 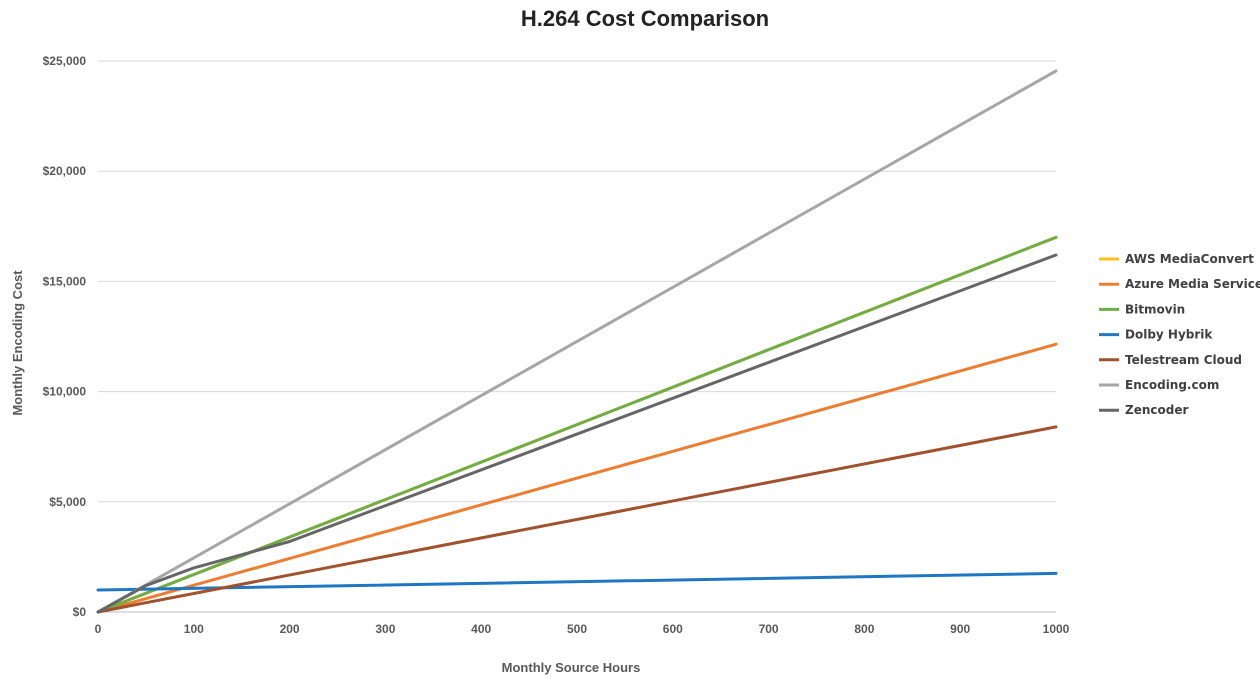 I want to click on legend-label: Bitmovin, so click(x=1155, y=309).